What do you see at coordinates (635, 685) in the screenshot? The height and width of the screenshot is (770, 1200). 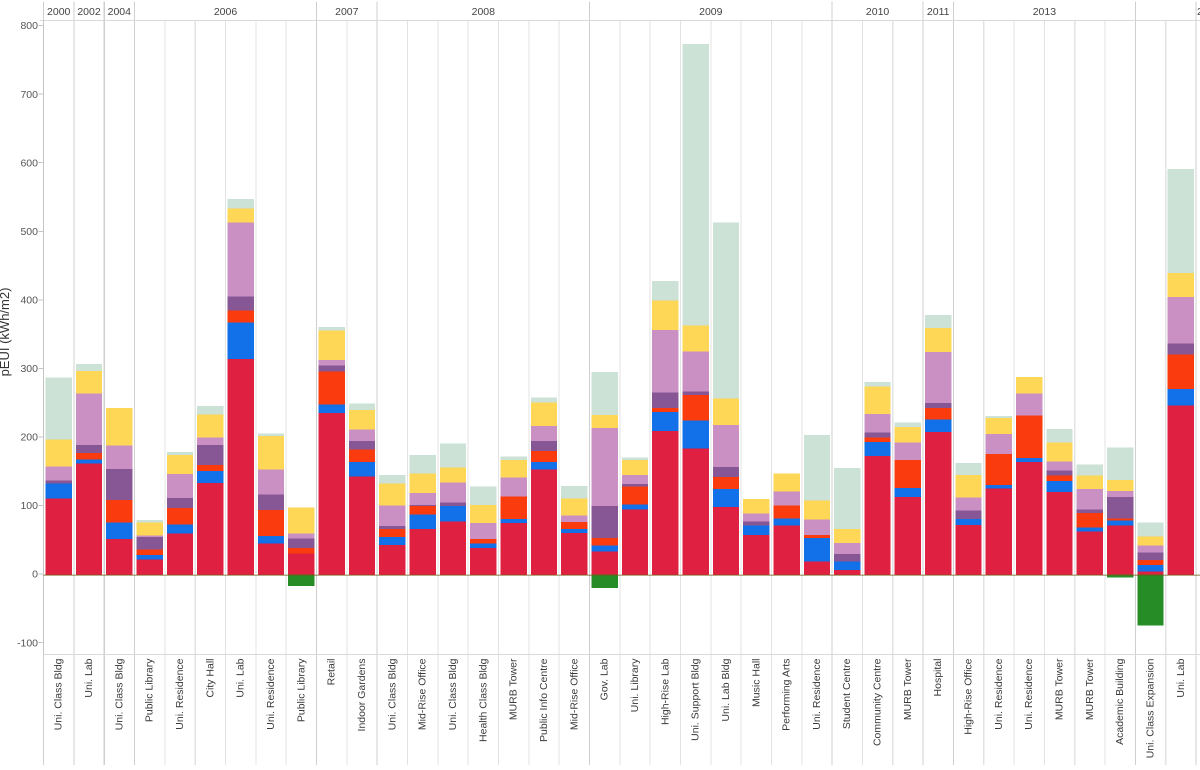 I see `svg-text: Uni. Library` at bounding box center [635, 685].